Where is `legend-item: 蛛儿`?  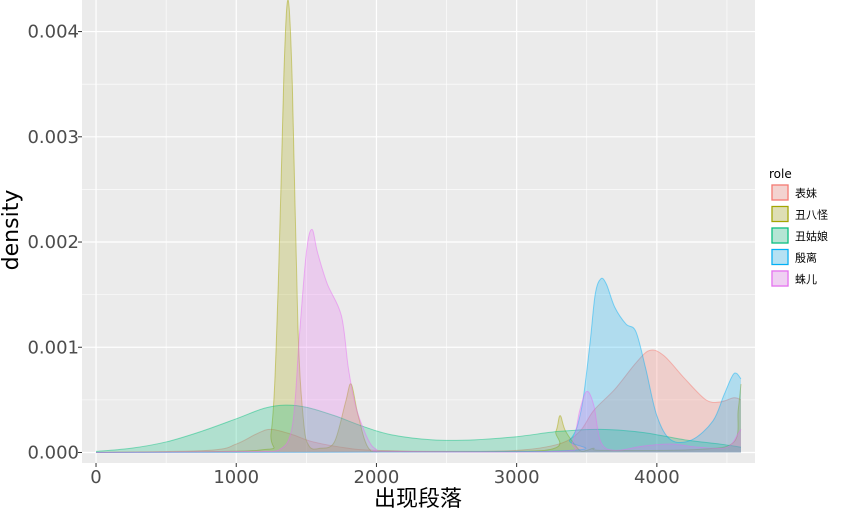
legend-item: 蛛儿 is located at coordinates (794, 278).